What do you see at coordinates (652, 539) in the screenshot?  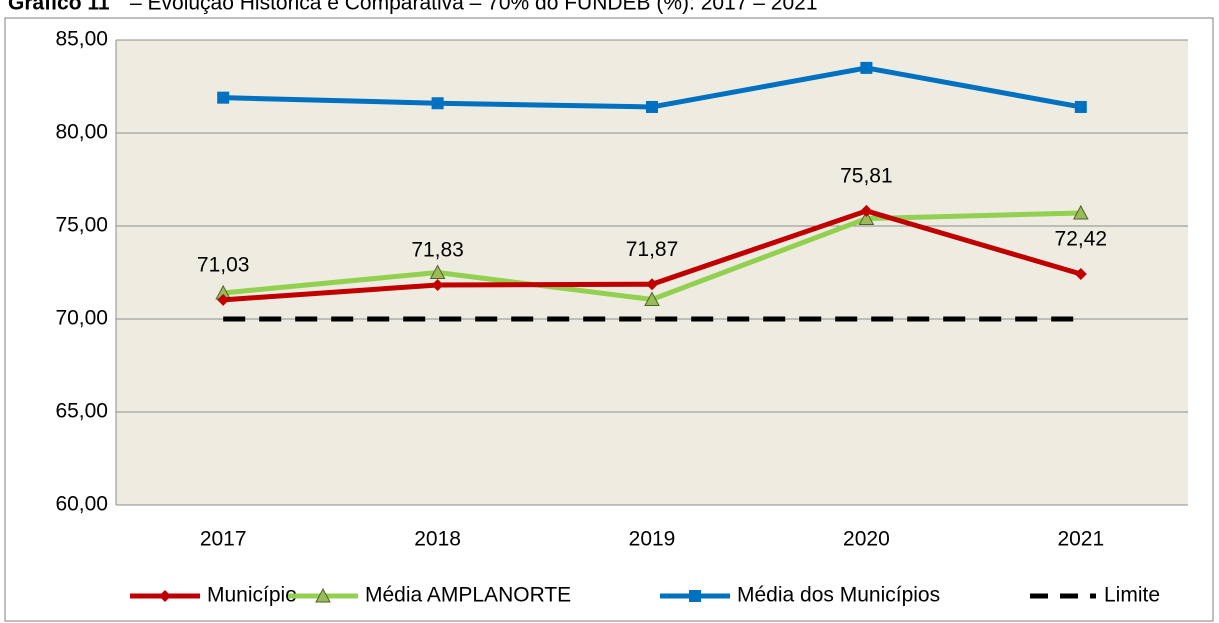 I see `x-tick-label: 2019` at bounding box center [652, 539].